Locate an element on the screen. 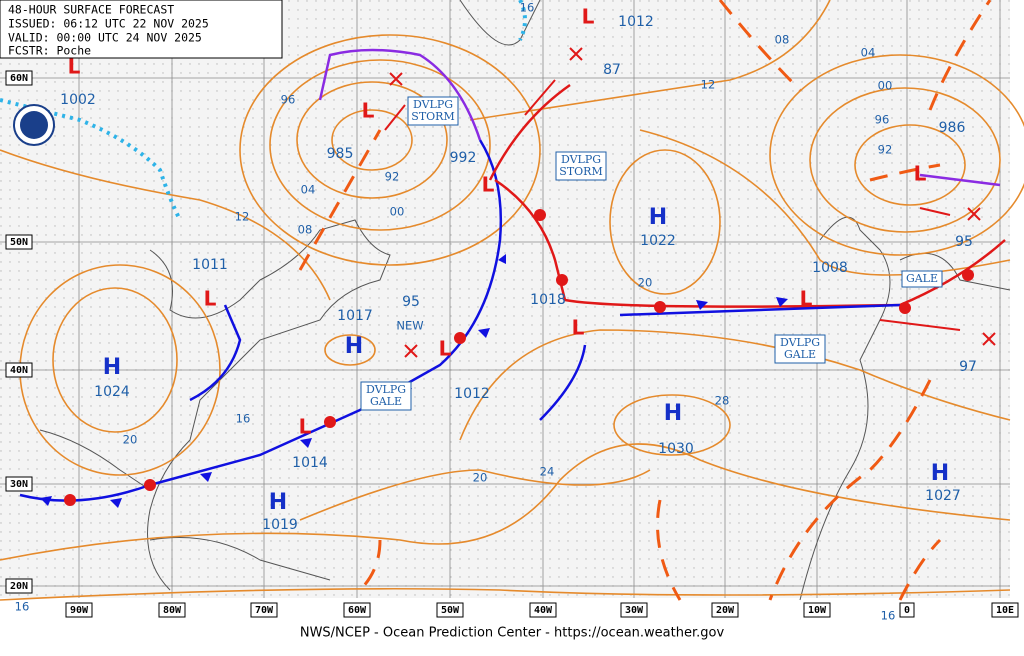 This screenshot has height=656, width=1024. label: 04 is located at coordinates (308, 190).